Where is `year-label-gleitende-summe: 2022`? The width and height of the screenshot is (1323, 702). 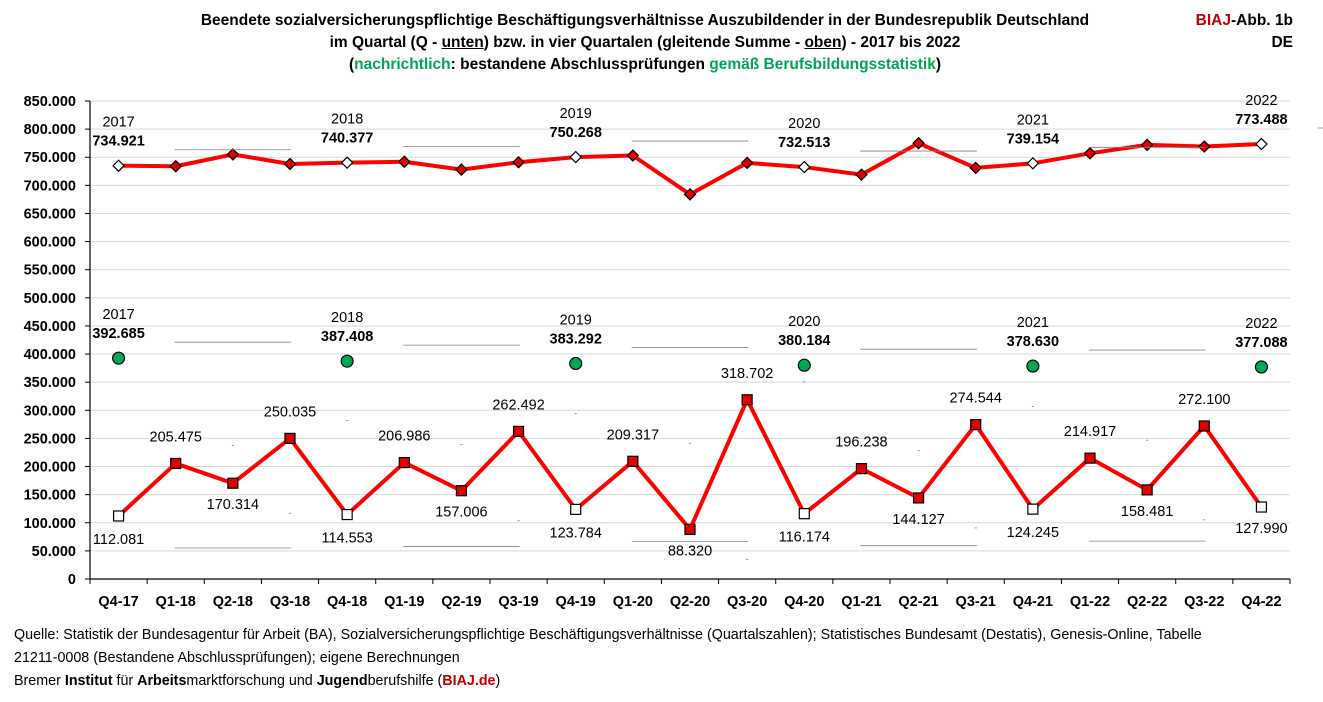
year-label-gleitende-summe: 2022 is located at coordinates (1261, 101).